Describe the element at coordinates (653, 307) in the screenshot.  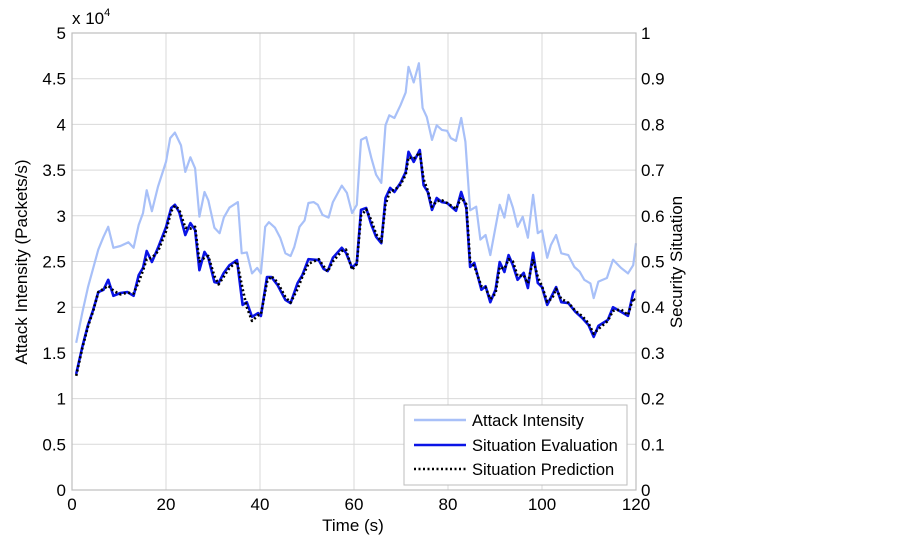
I see `y-tick-label-right: 0.4` at that location.